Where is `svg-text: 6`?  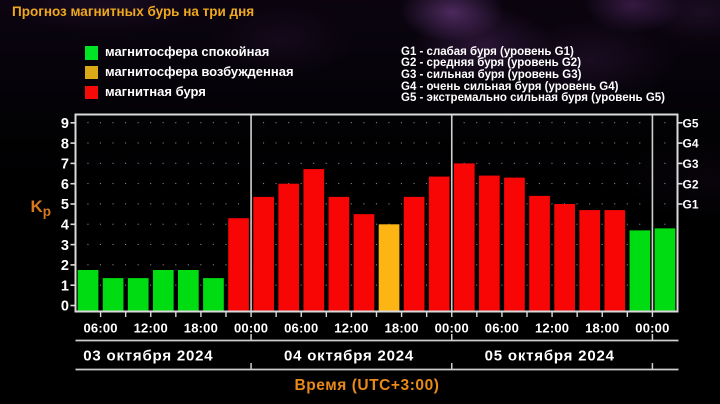 svg-text: 6 is located at coordinates (65, 185).